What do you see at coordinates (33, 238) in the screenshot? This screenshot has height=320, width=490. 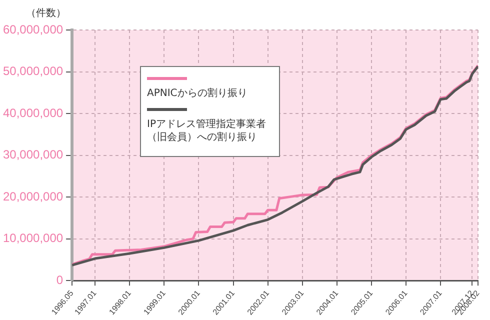 I see `y-tick-label: 10,000,000` at bounding box center [33, 238].